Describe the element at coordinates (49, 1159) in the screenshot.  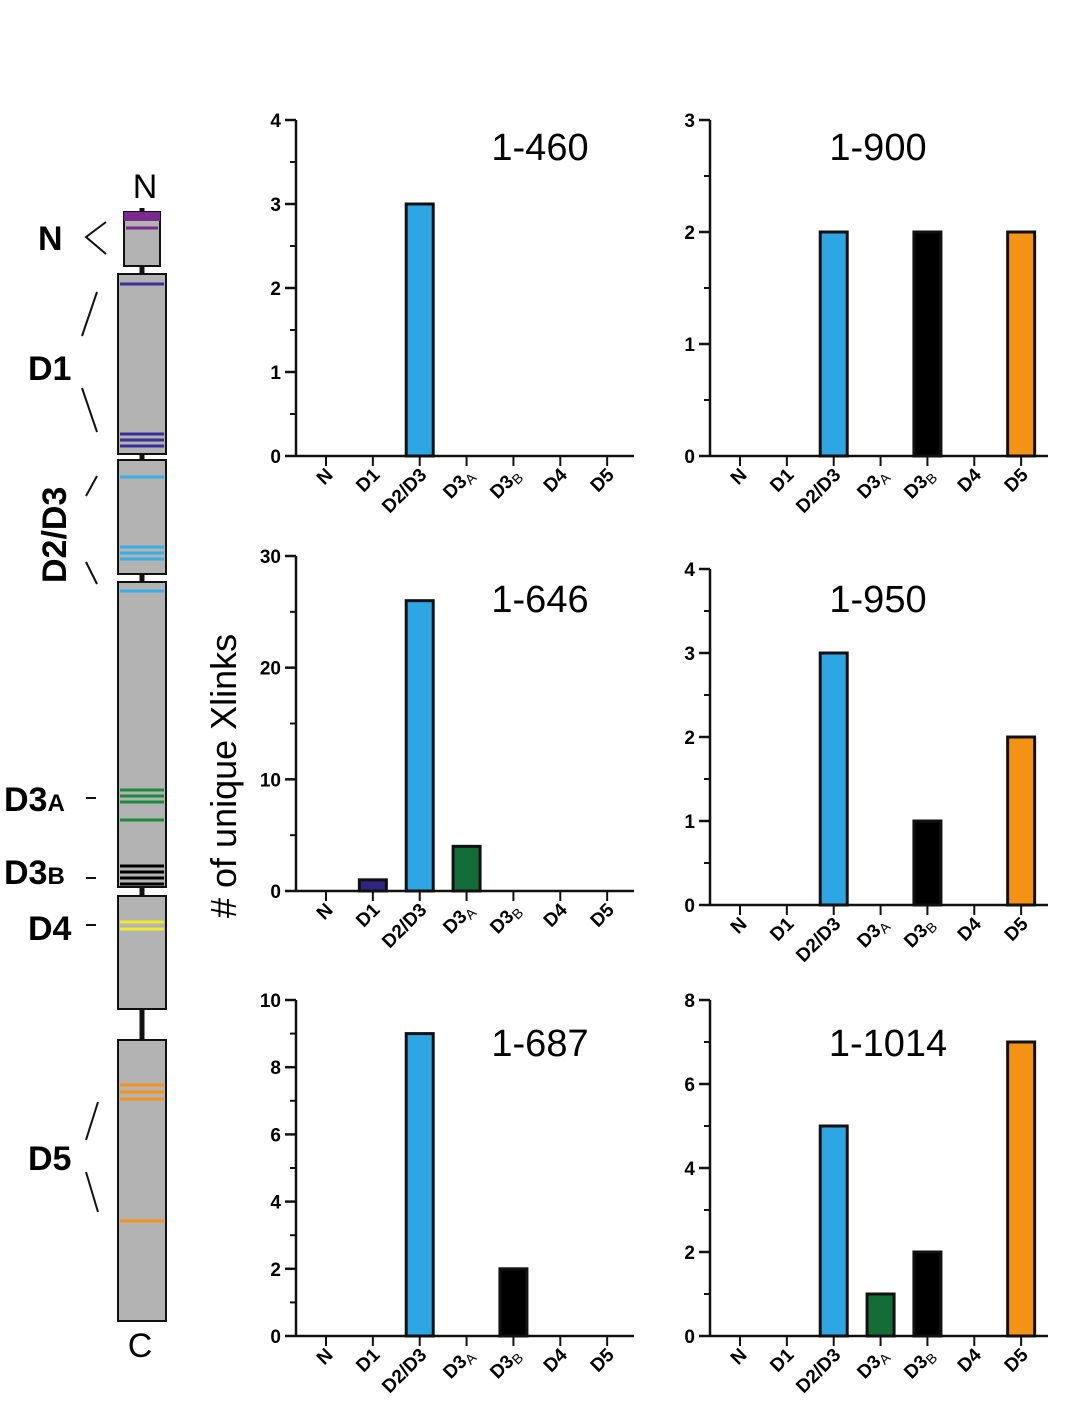
I see `domain-label-d5: D5` at that location.